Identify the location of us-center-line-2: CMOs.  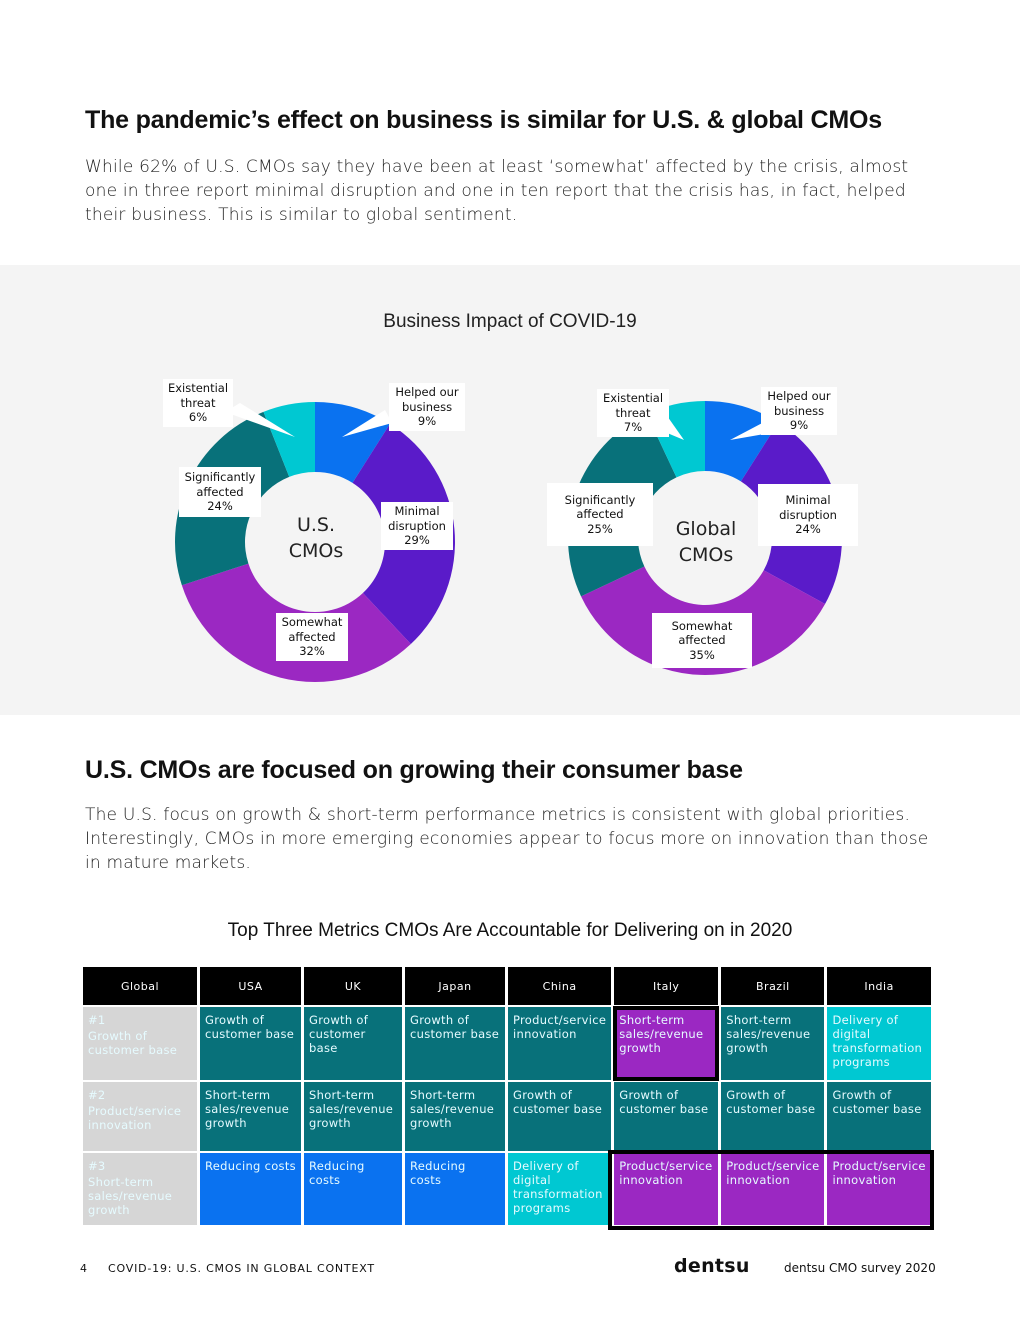
(316, 551).